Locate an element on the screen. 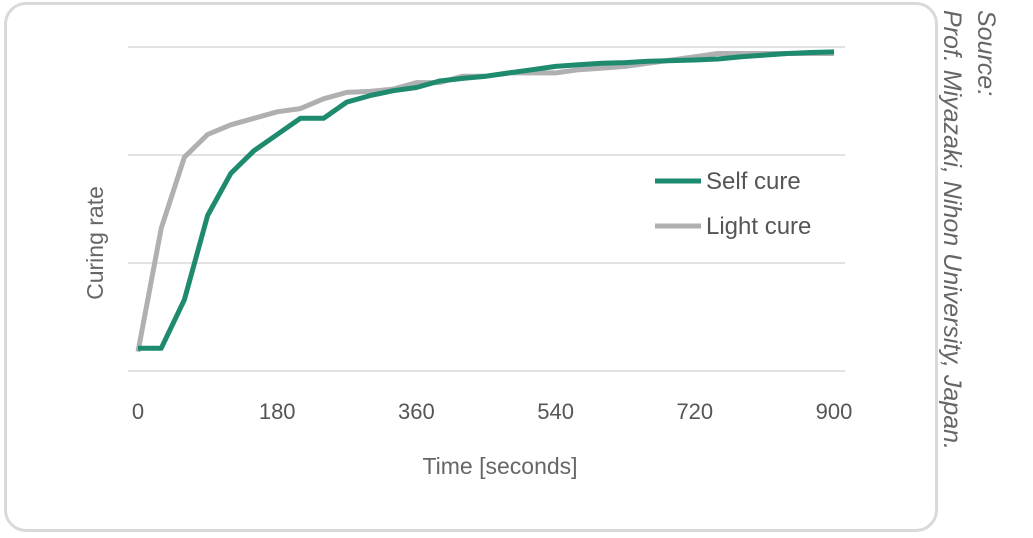 The width and height of the screenshot is (1033, 538). source-text: Prof. Miyazaki, Nihon University, Japan. is located at coordinates (952, 230).